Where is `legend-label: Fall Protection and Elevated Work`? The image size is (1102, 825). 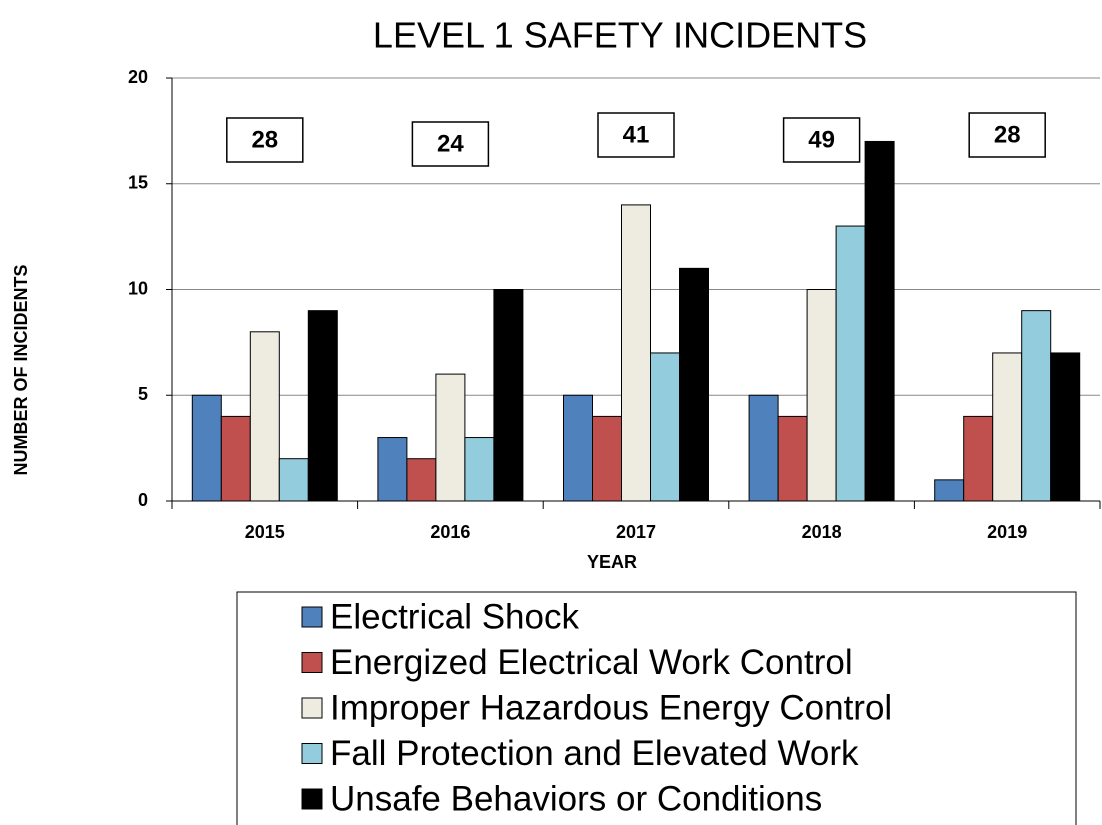 legend-label: Fall Protection and Elevated Work is located at coordinates (594, 753).